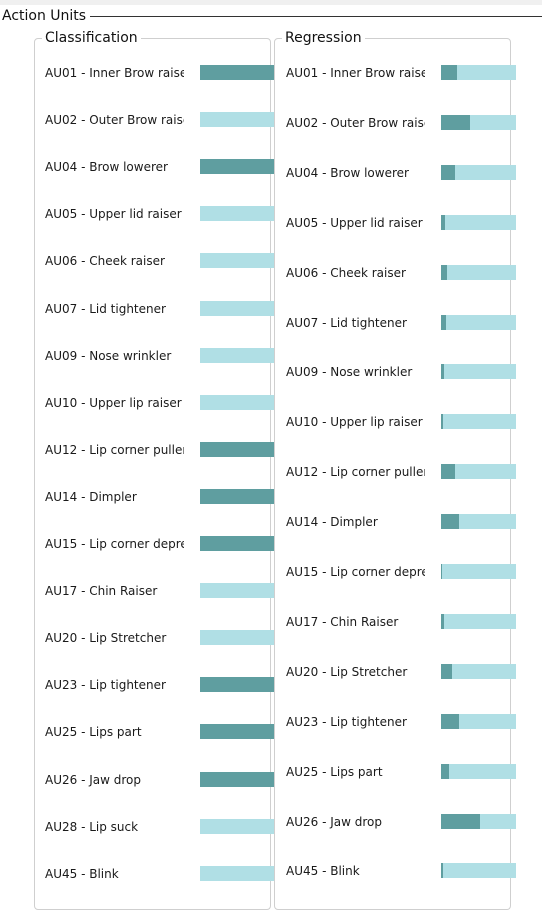 This screenshot has width=542, height=910. What do you see at coordinates (271, 2) in the screenshot?
I see `top-strip` at bounding box center [271, 2].